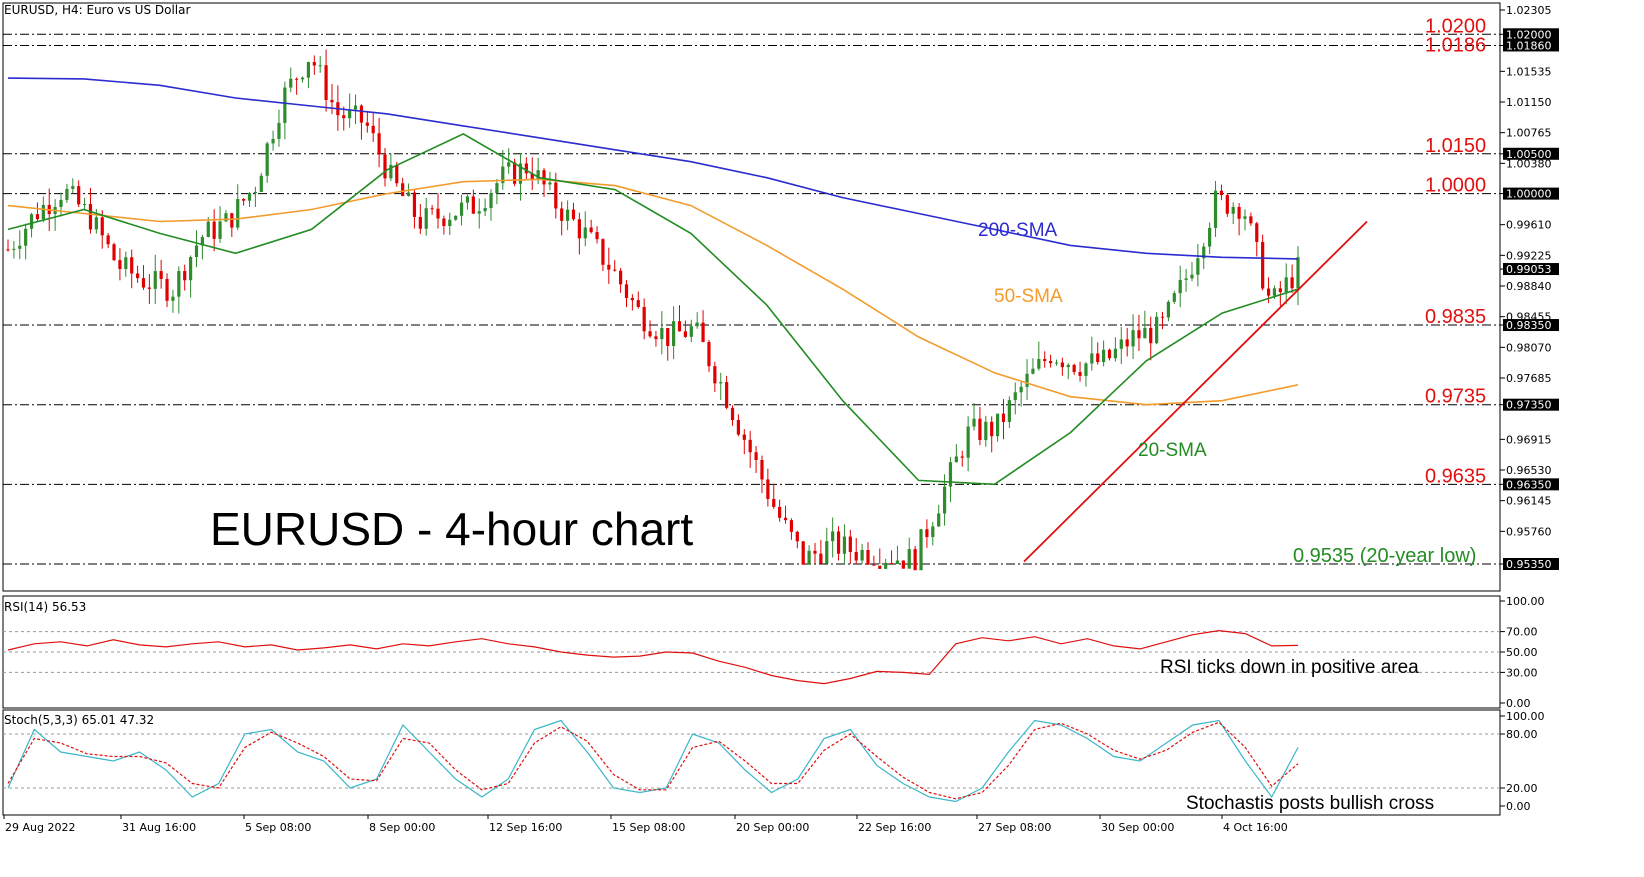 This screenshot has width=1644, height=877. Describe the element at coordinates (1518, 806) in the screenshot. I see `stoch-tick-label: 0.00` at that location.